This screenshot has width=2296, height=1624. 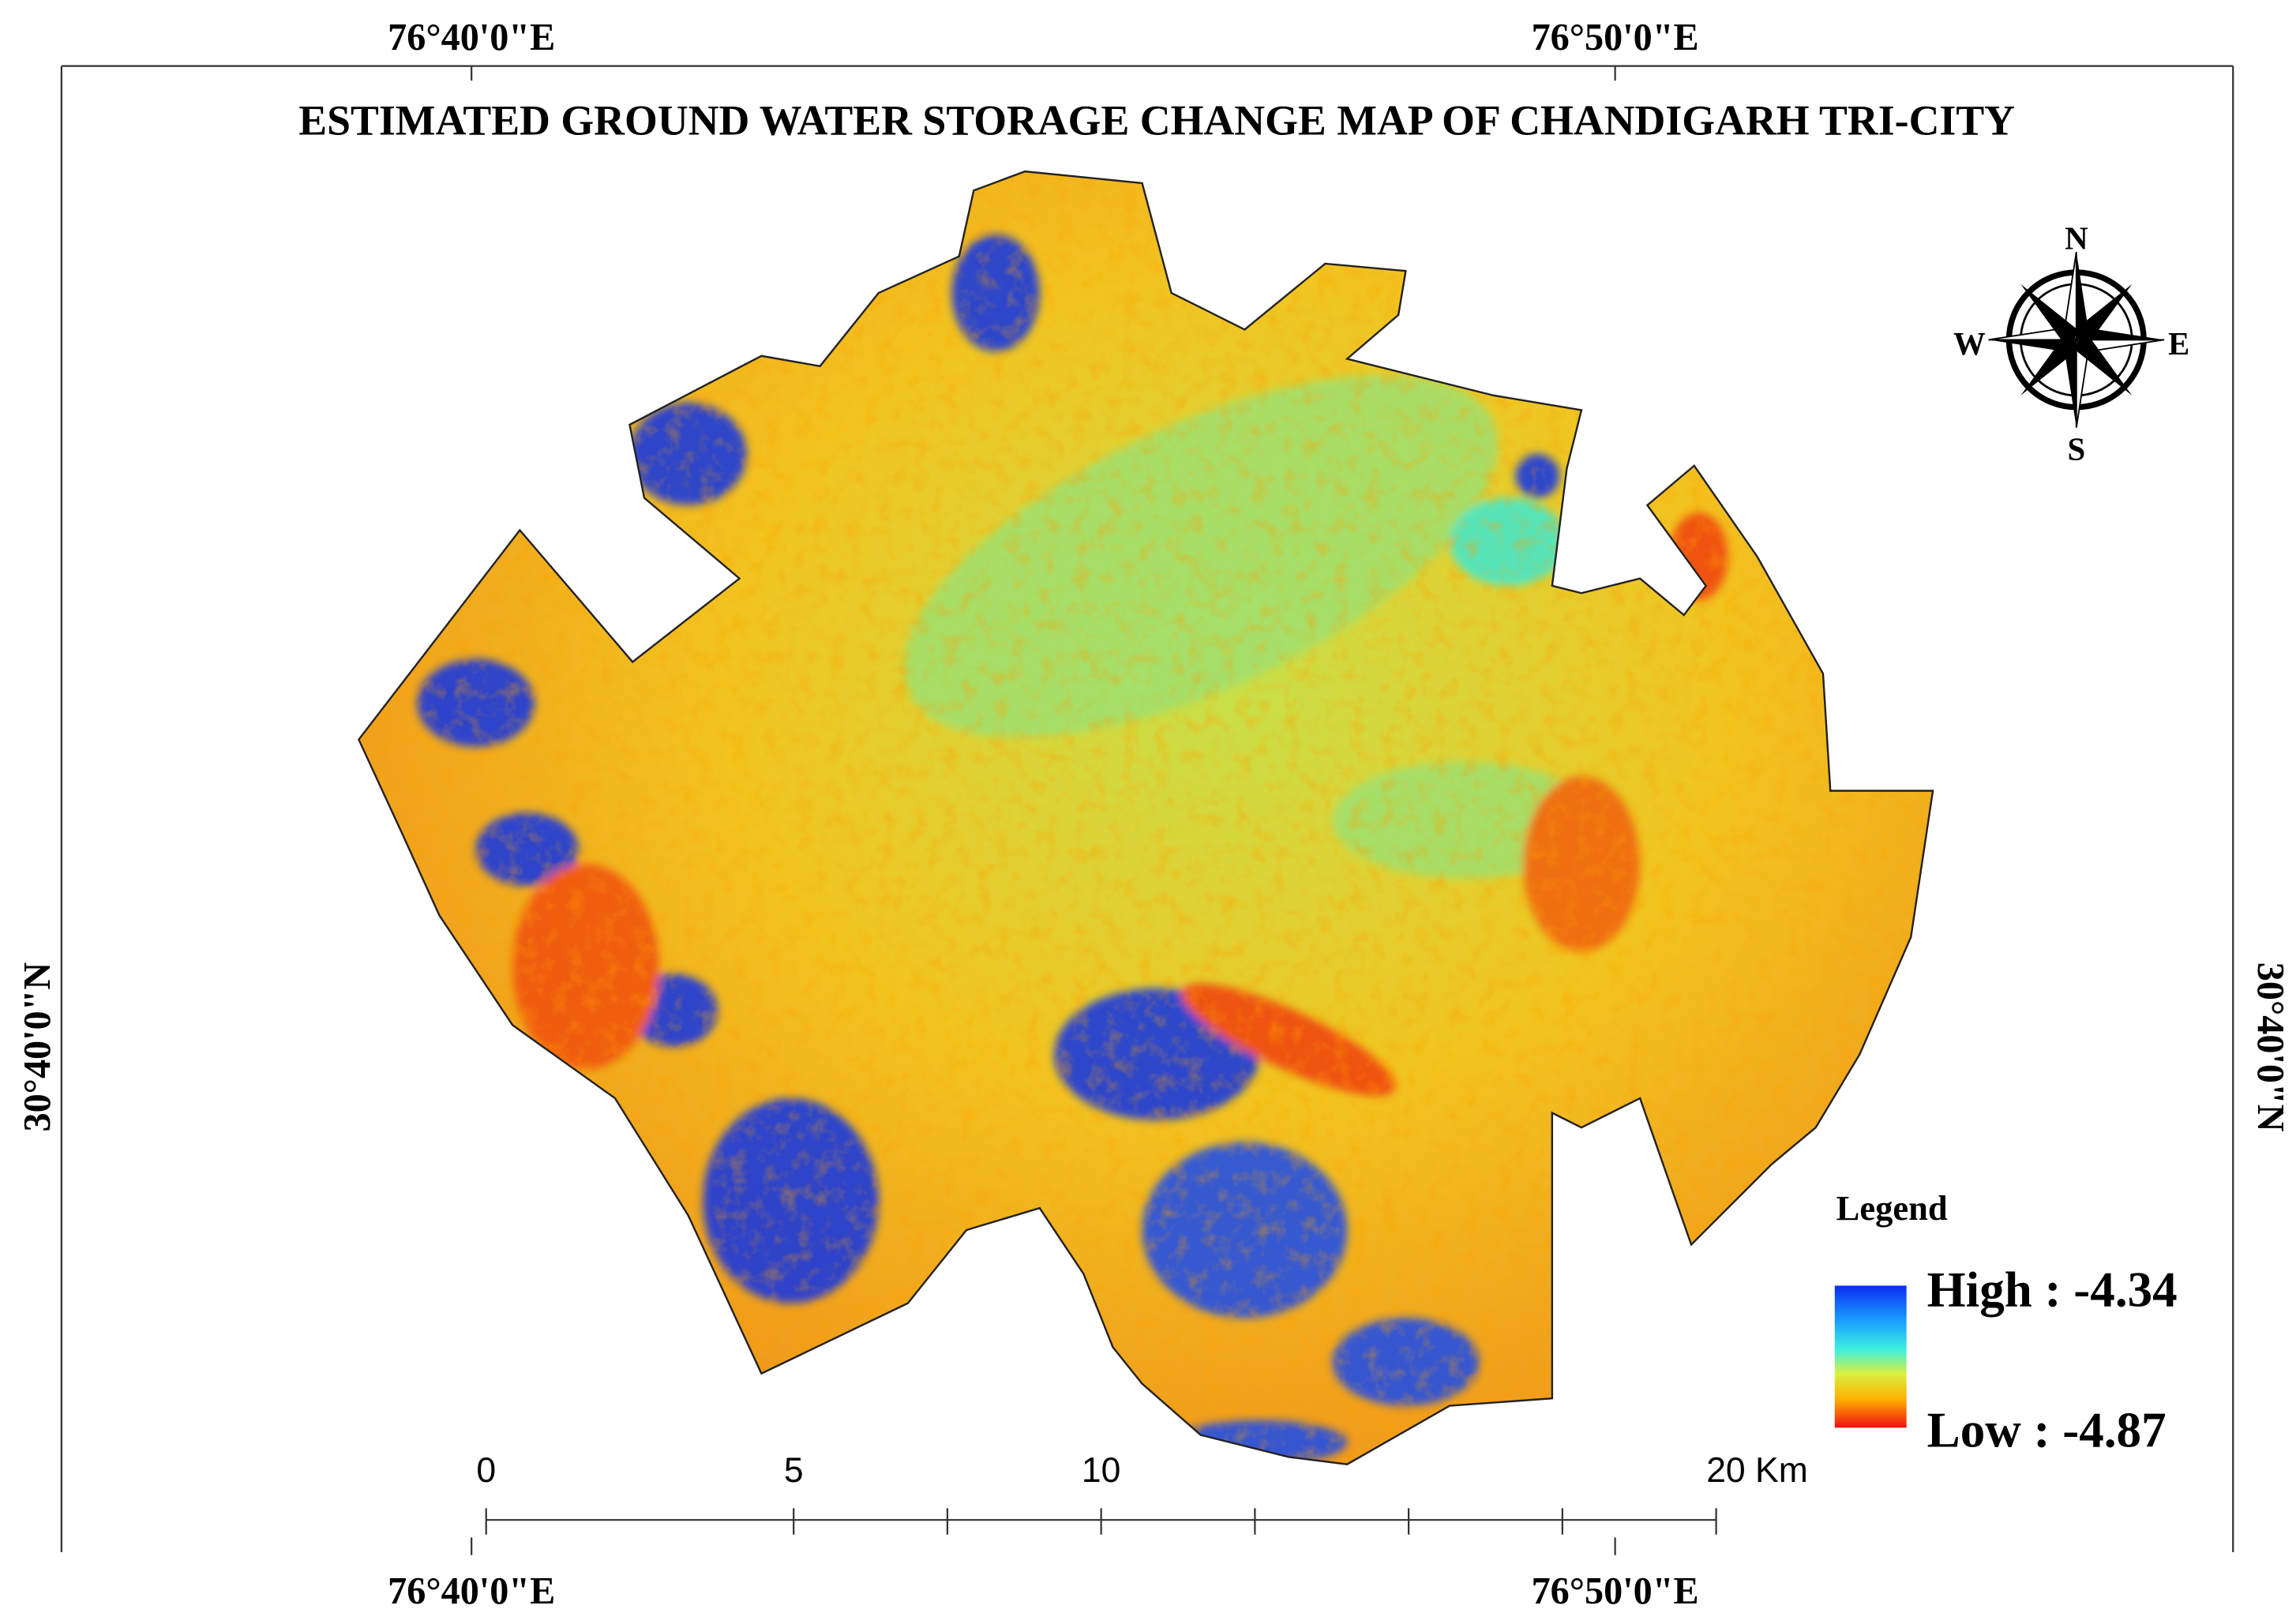 What do you see at coordinates (1101, 1470) in the screenshot?
I see `scale-label: 10` at bounding box center [1101, 1470].